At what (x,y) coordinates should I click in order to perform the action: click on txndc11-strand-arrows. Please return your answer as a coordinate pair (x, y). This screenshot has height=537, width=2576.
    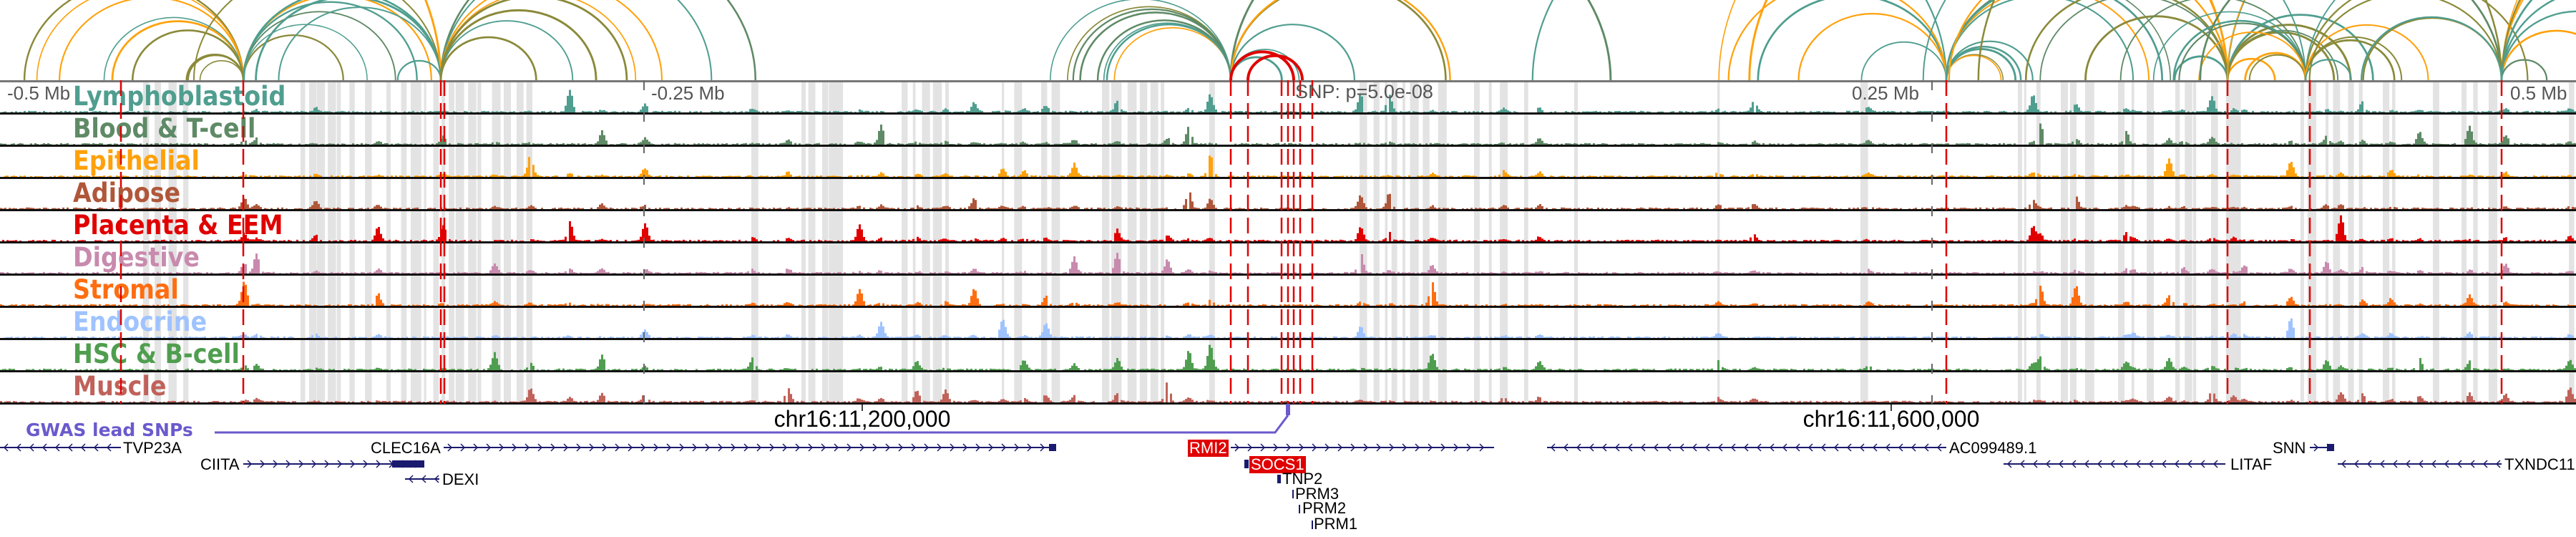
    Looking at the image, I should click on (2421, 464).